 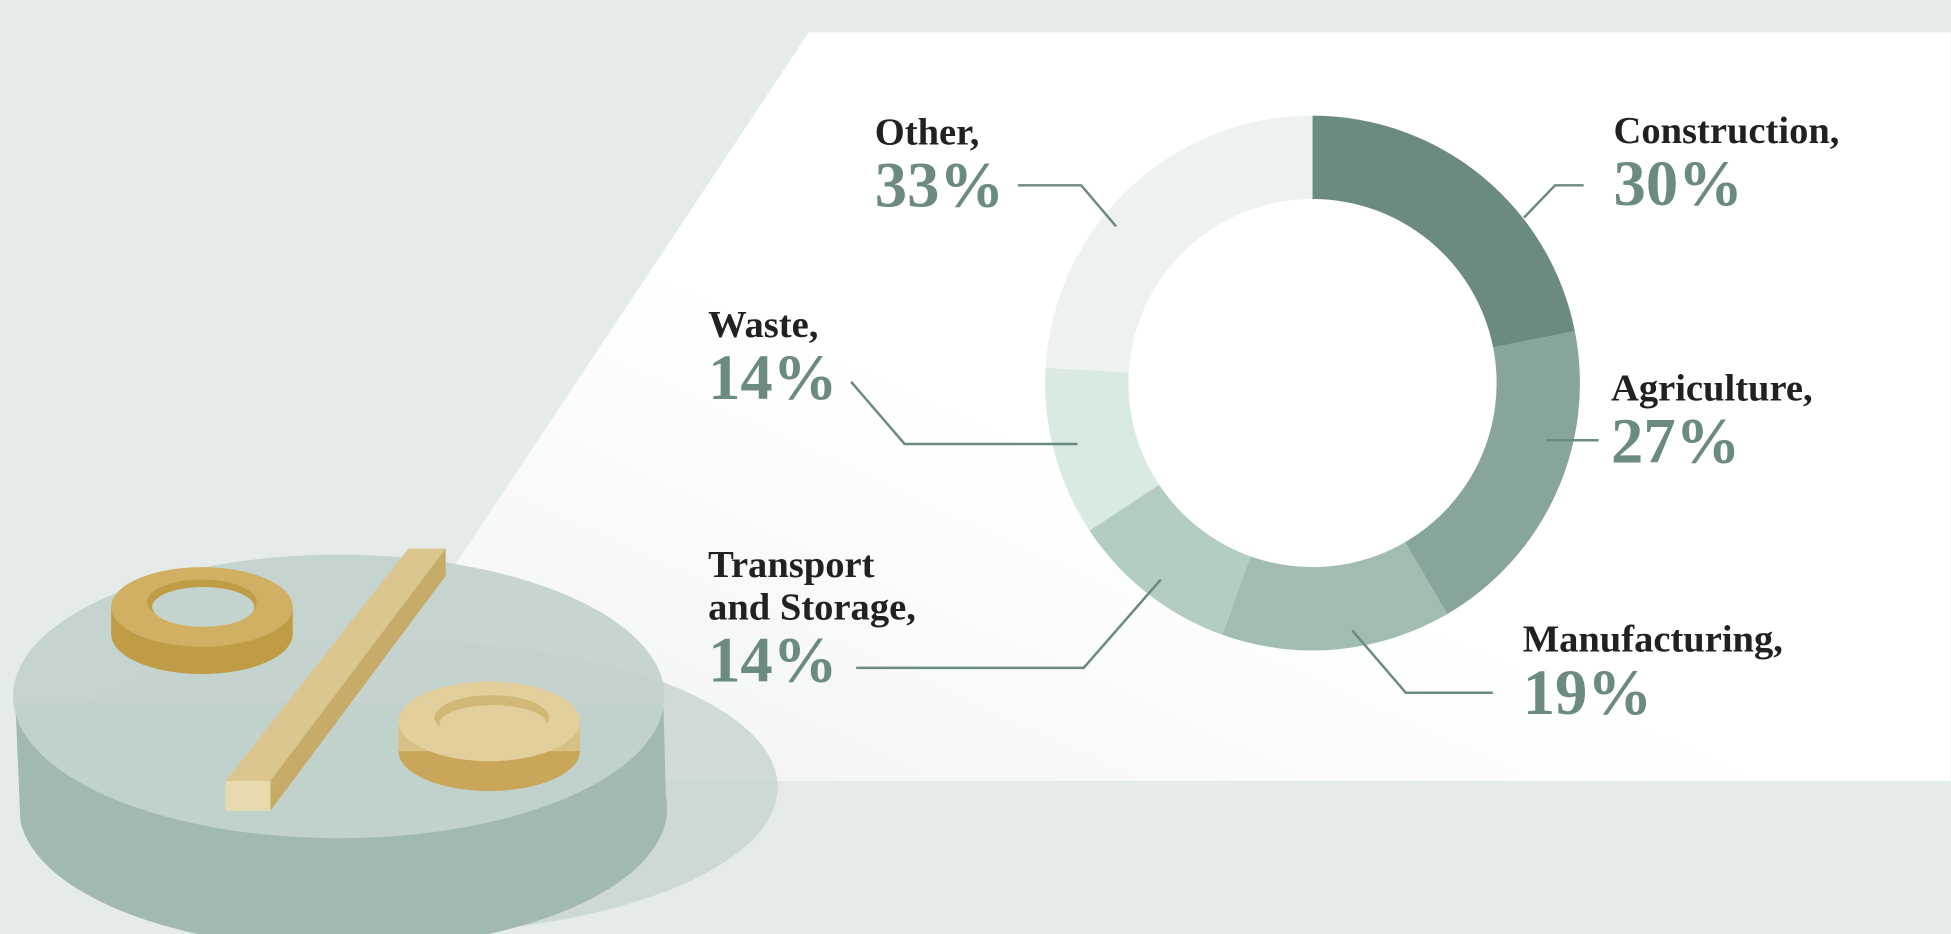 What do you see at coordinates (1587, 692) in the screenshot?
I see `value-label: 19%` at bounding box center [1587, 692].